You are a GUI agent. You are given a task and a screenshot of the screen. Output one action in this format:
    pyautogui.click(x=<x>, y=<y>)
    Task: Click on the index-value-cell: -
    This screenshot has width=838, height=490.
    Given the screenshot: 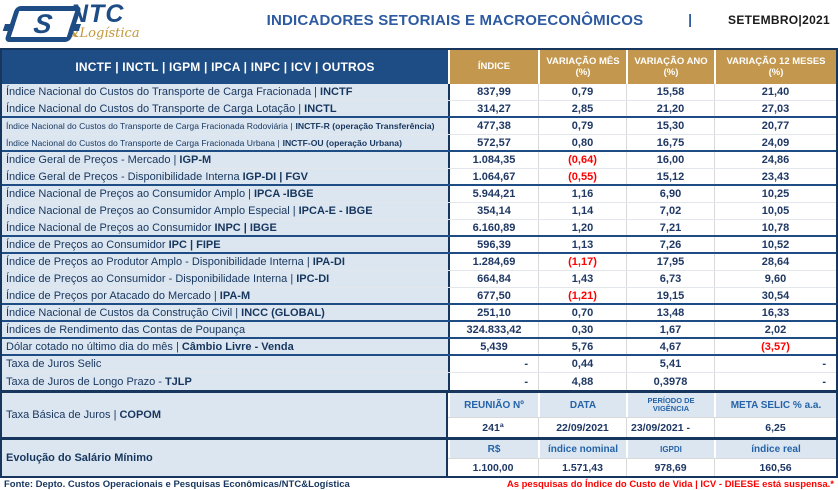 What is the action you would take?
    pyautogui.click(x=493, y=364)
    